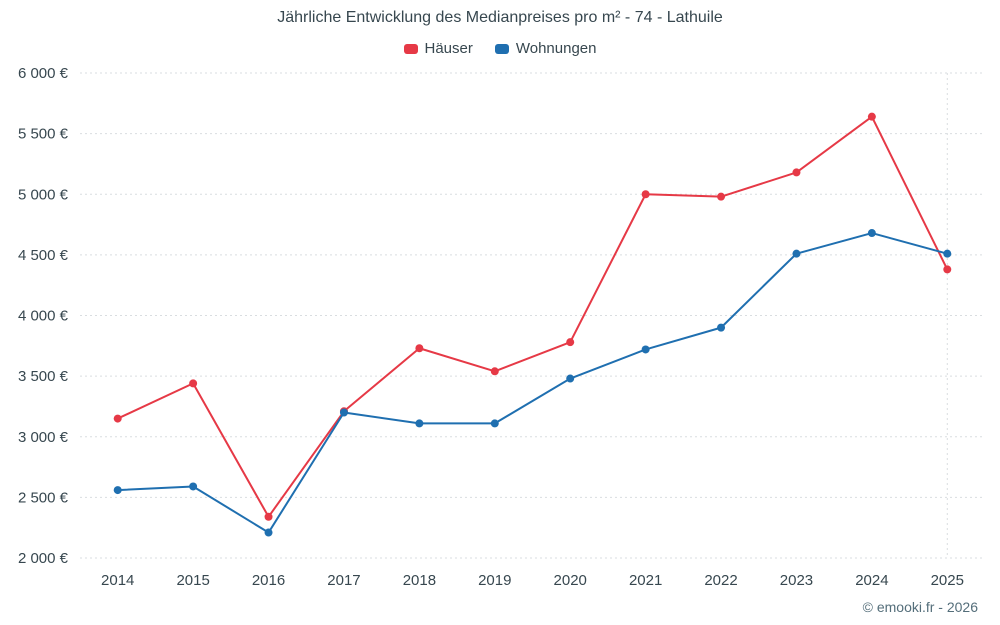 This screenshot has height=625, width=1000. What do you see at coordinates (947, 580) in the screenshot?
I see `x-axis-label: 2025` at bounding box center [947, 580].